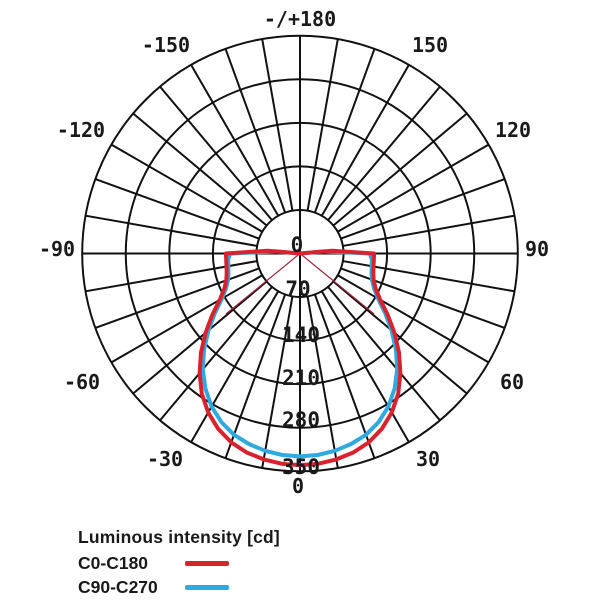  I want to click on angle-label: 30, so click(428, 459).